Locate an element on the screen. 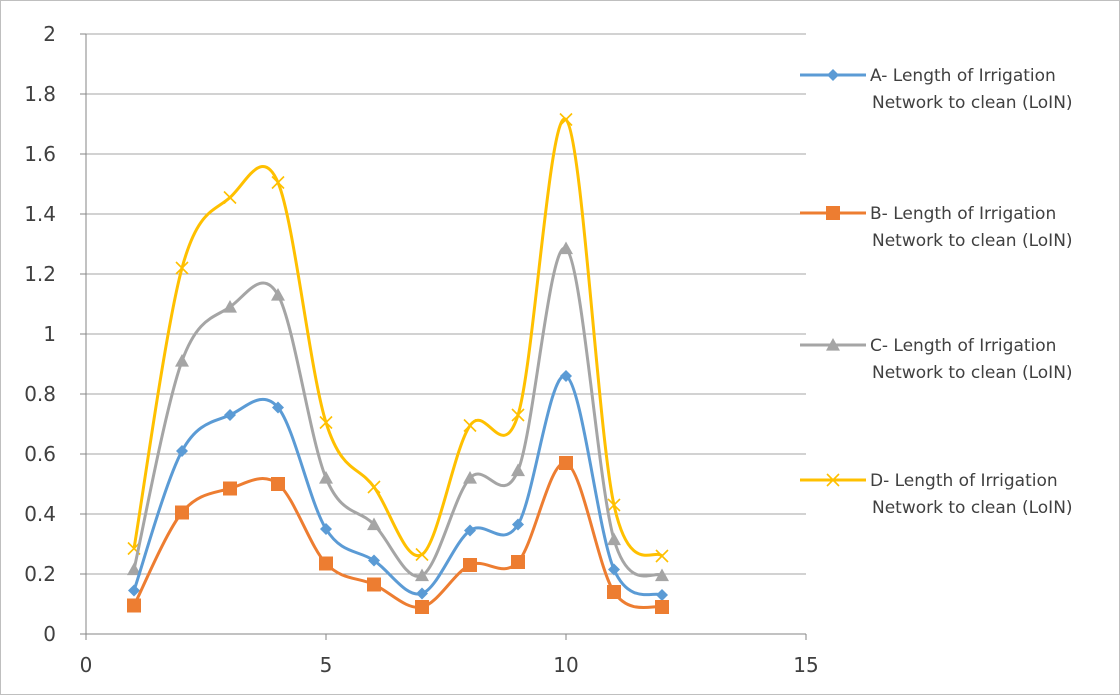 The height and width of the screenshot is (695, 1120). legend-label: C- Length of Irrigation is located at coordinates (963, 346).